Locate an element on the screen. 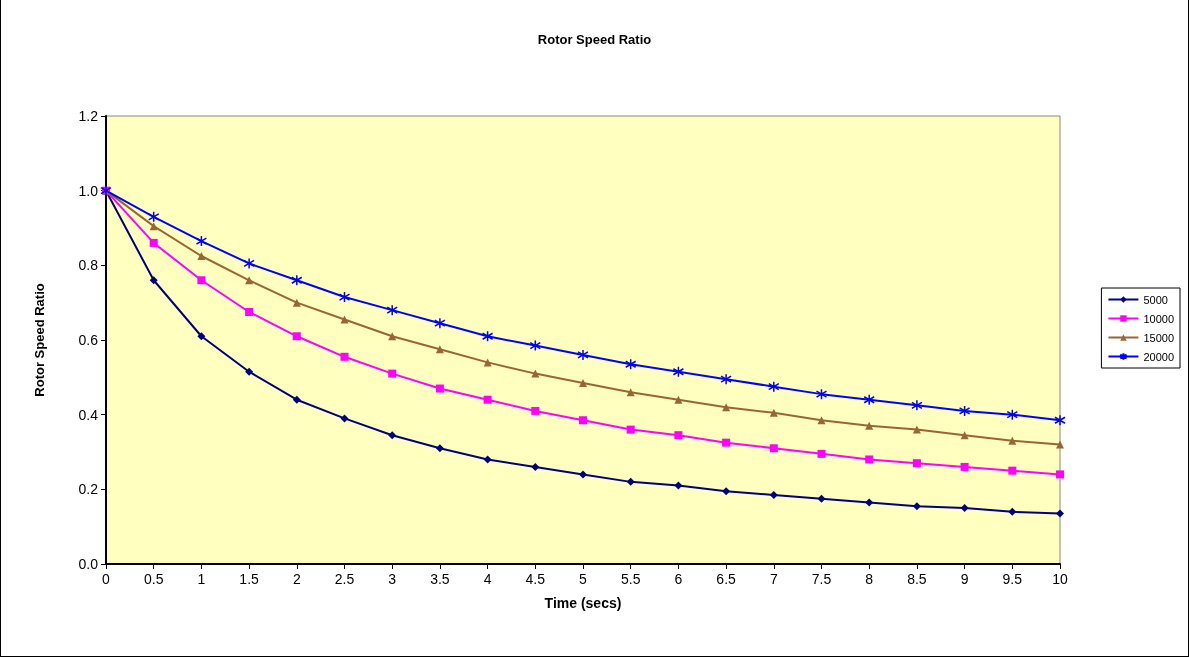 The image size is (1189, 657). x-tick-label: 1.5 is located at coordinates (249, 579).